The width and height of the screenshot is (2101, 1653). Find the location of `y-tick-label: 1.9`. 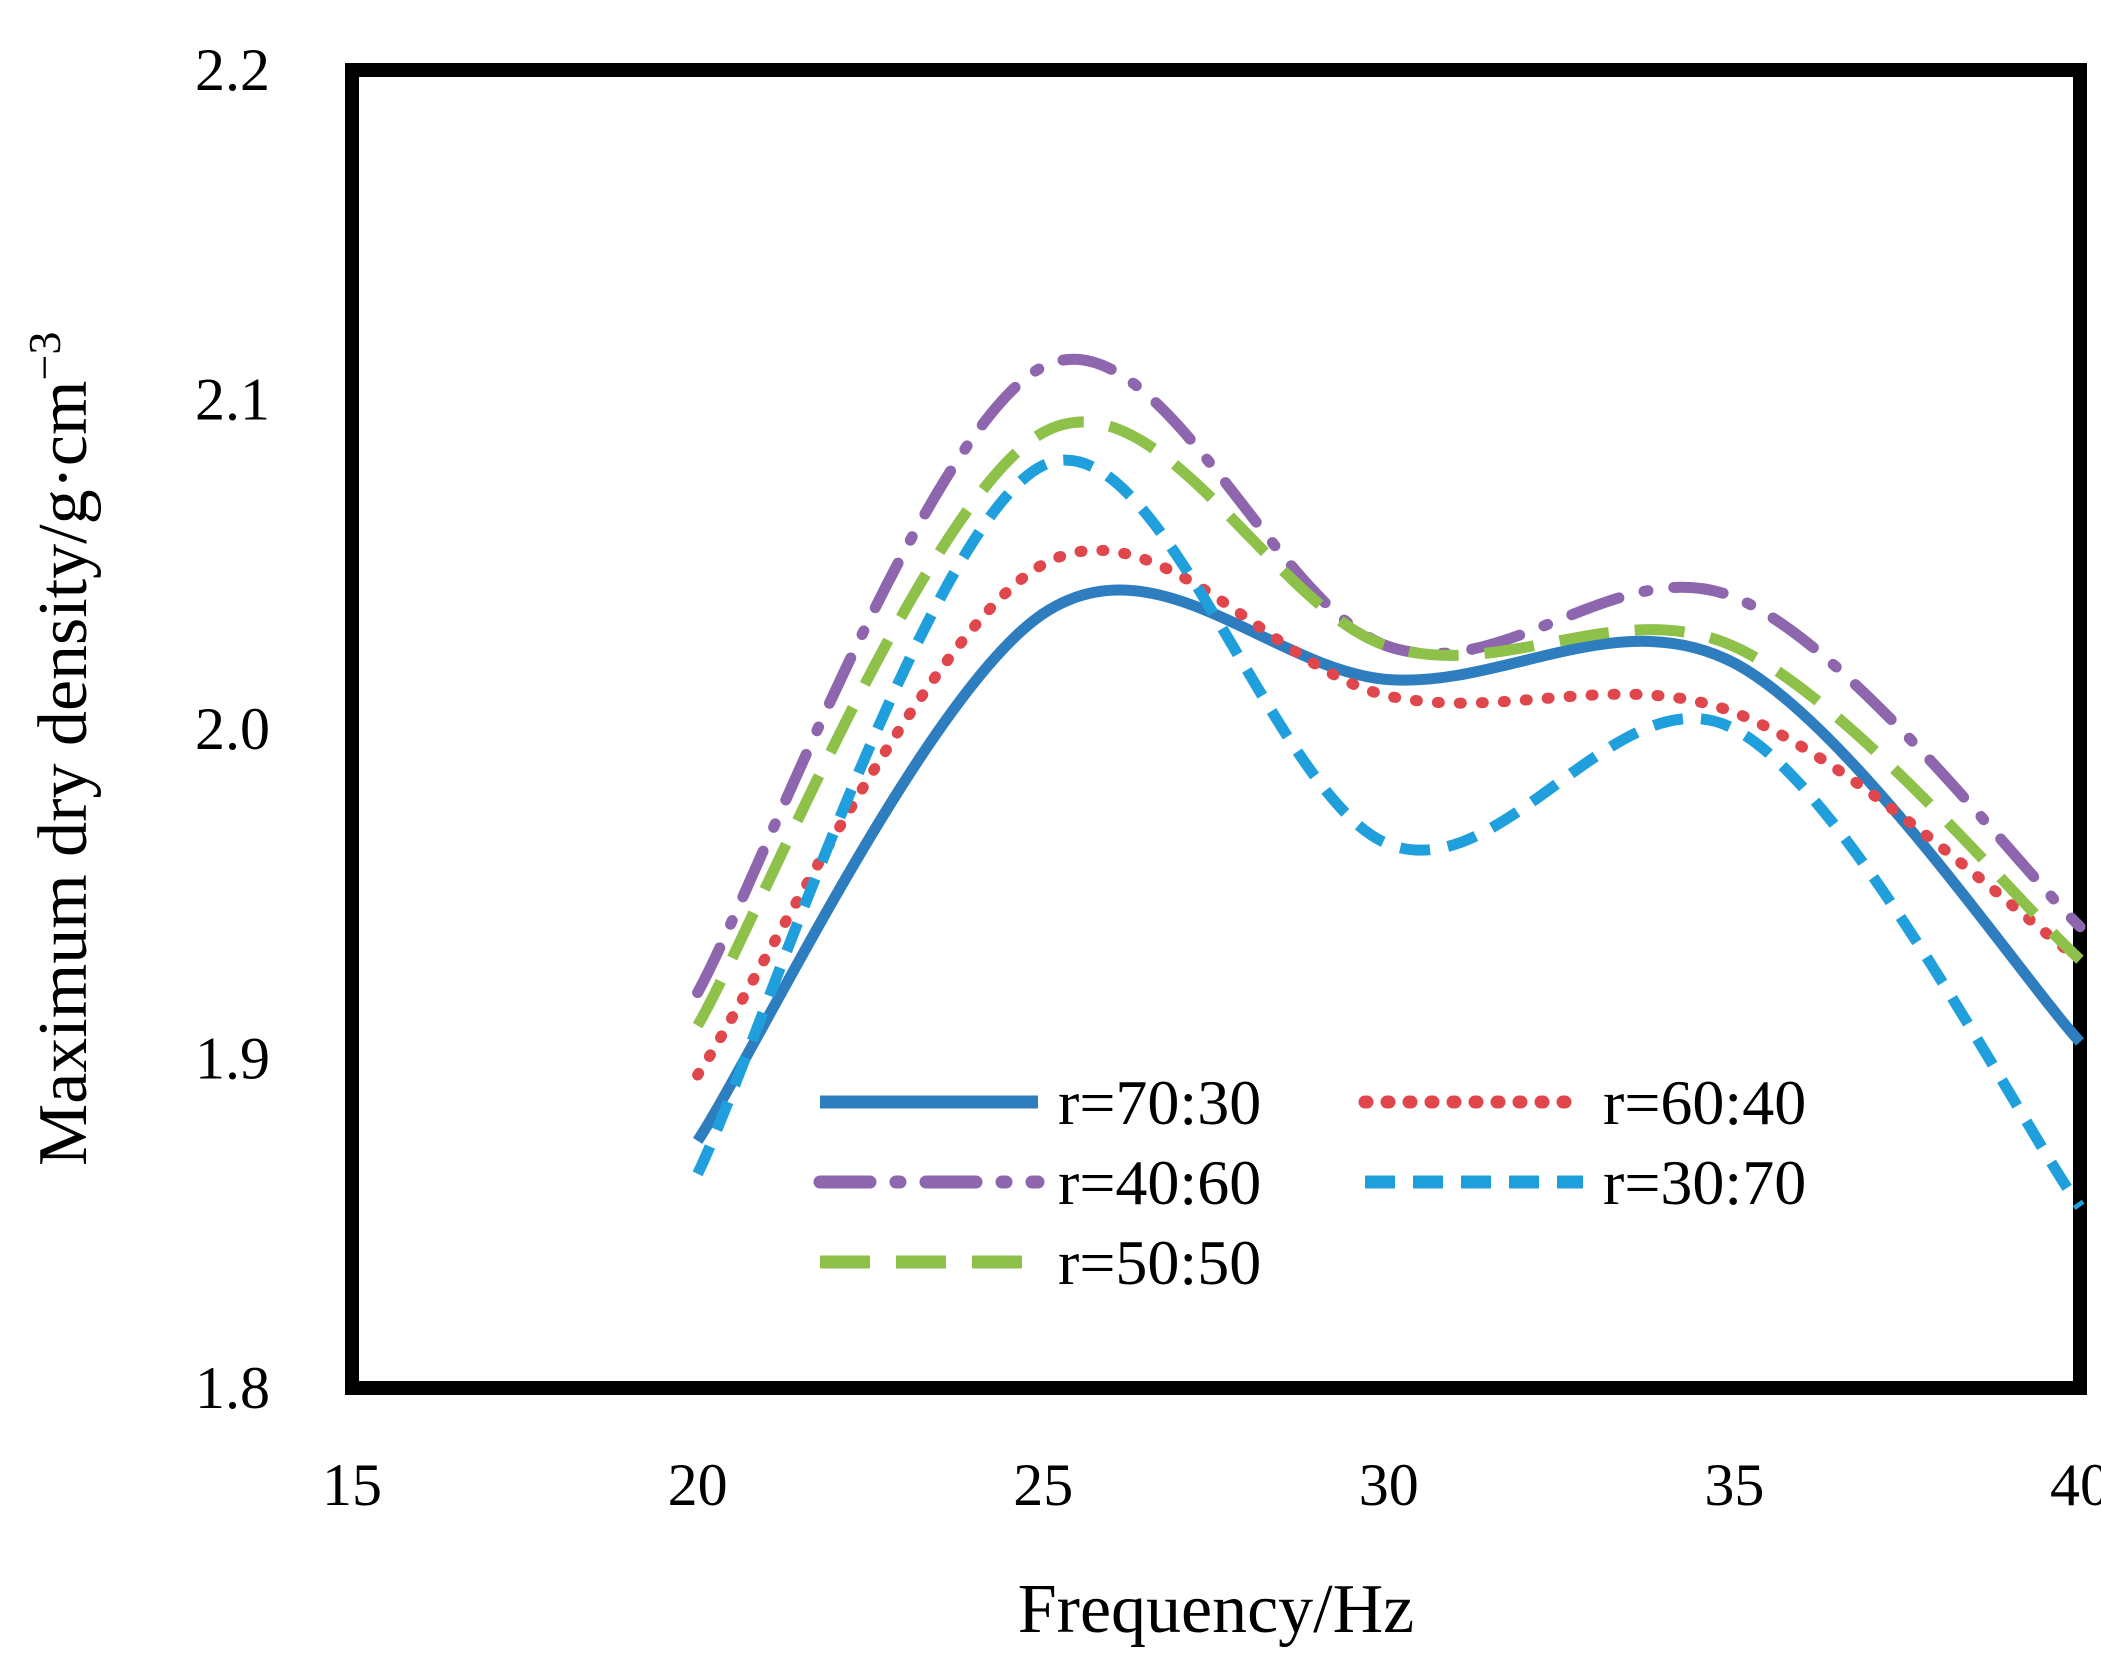

y-tick-label: 1.9 is located at coordinates (232, 1059).